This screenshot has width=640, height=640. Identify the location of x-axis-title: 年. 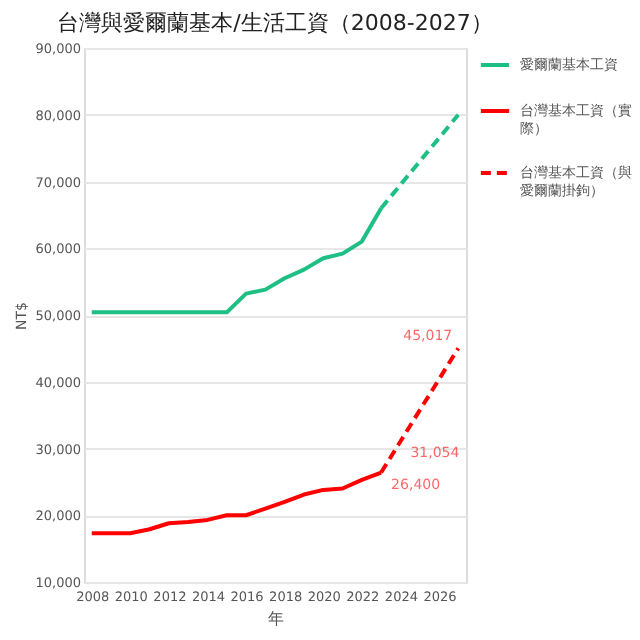
(276, 619).